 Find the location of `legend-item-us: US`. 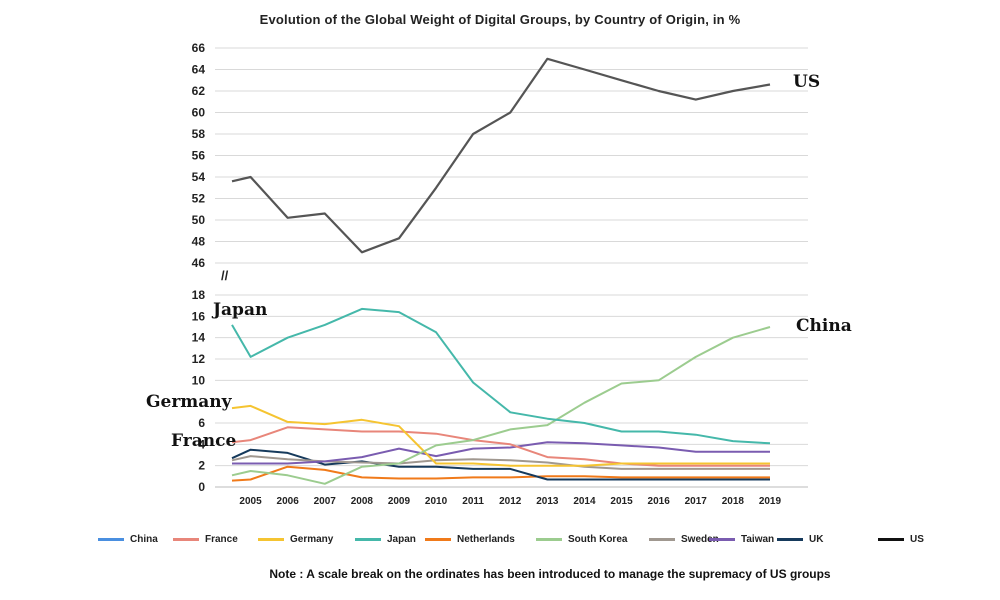

legend-item-us: US is located at coordinates (901, 539).